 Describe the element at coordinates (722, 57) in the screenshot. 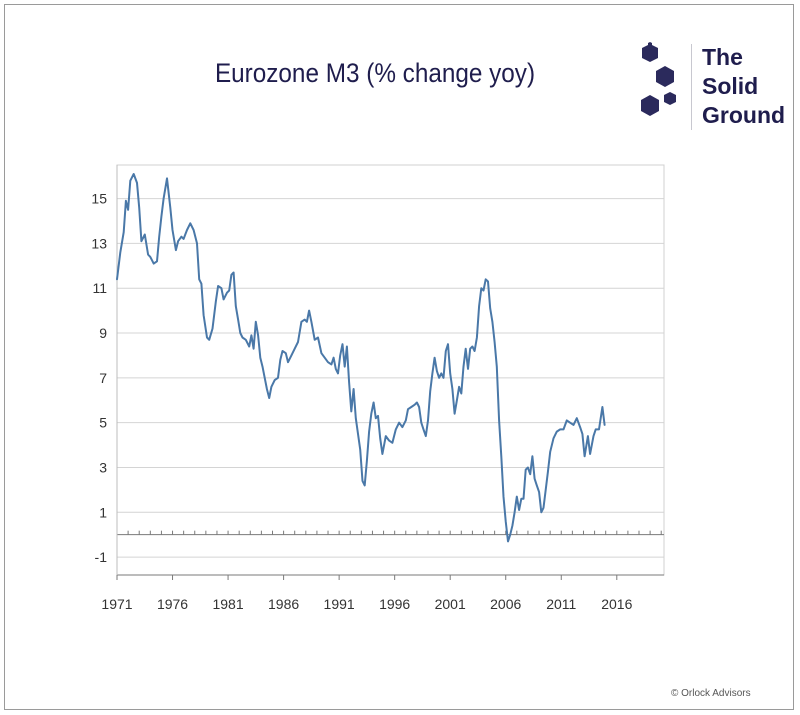

I see `logo-line-1: The` at that location.